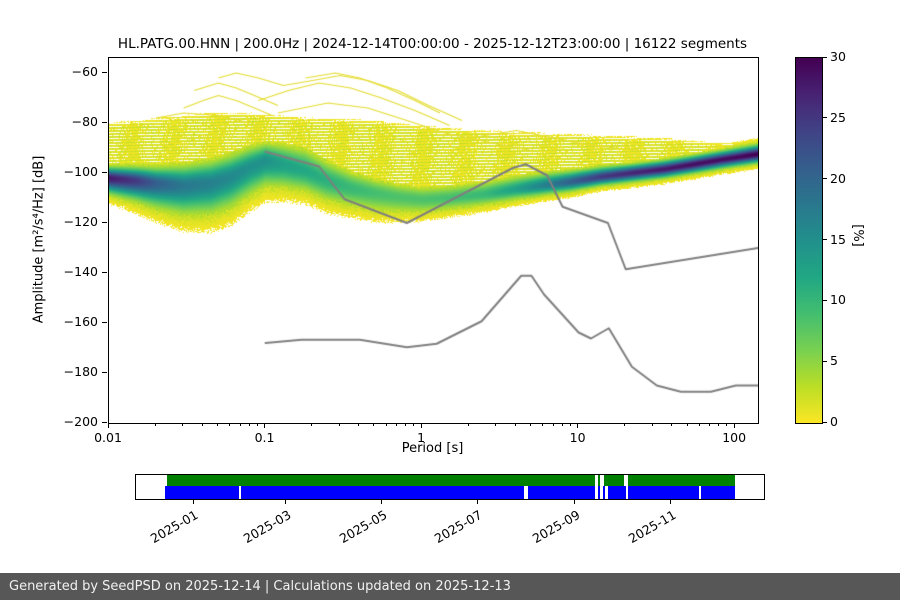  I want to click on colorbar-tick-label: 5, so click(834, 361).